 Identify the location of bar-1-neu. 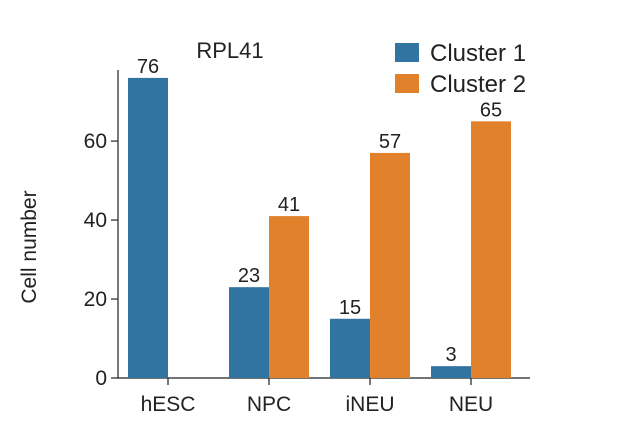
(451, 372).